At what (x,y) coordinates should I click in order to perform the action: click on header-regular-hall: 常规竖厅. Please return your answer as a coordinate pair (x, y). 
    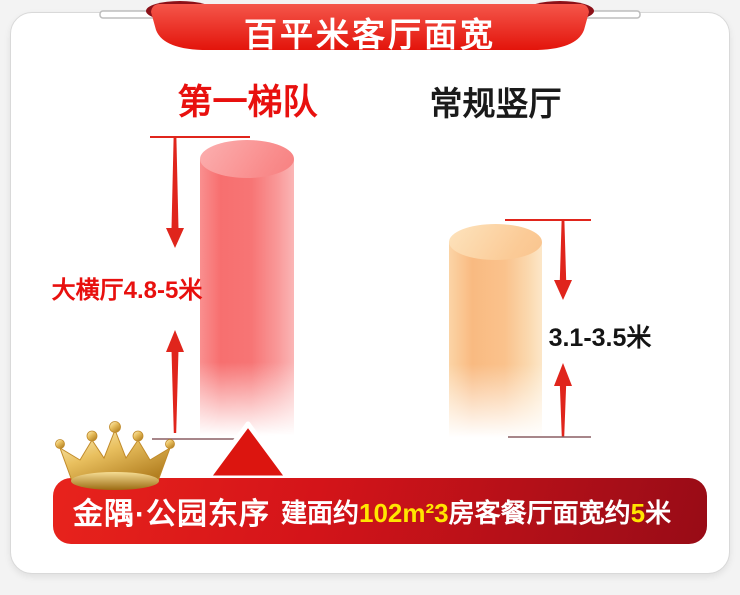
    Looking at the image, I should click on (495, 103).